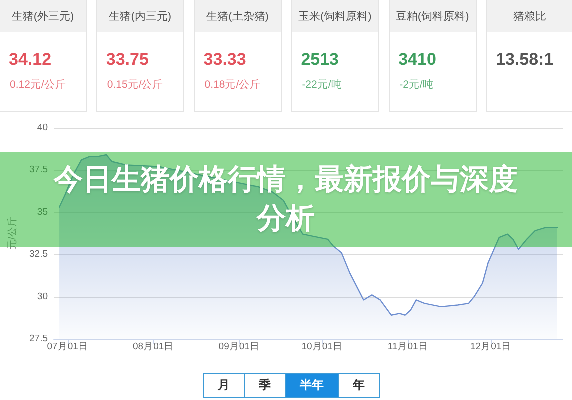  I want to click on x-tick-label: 07月01日, so click(67, 347).